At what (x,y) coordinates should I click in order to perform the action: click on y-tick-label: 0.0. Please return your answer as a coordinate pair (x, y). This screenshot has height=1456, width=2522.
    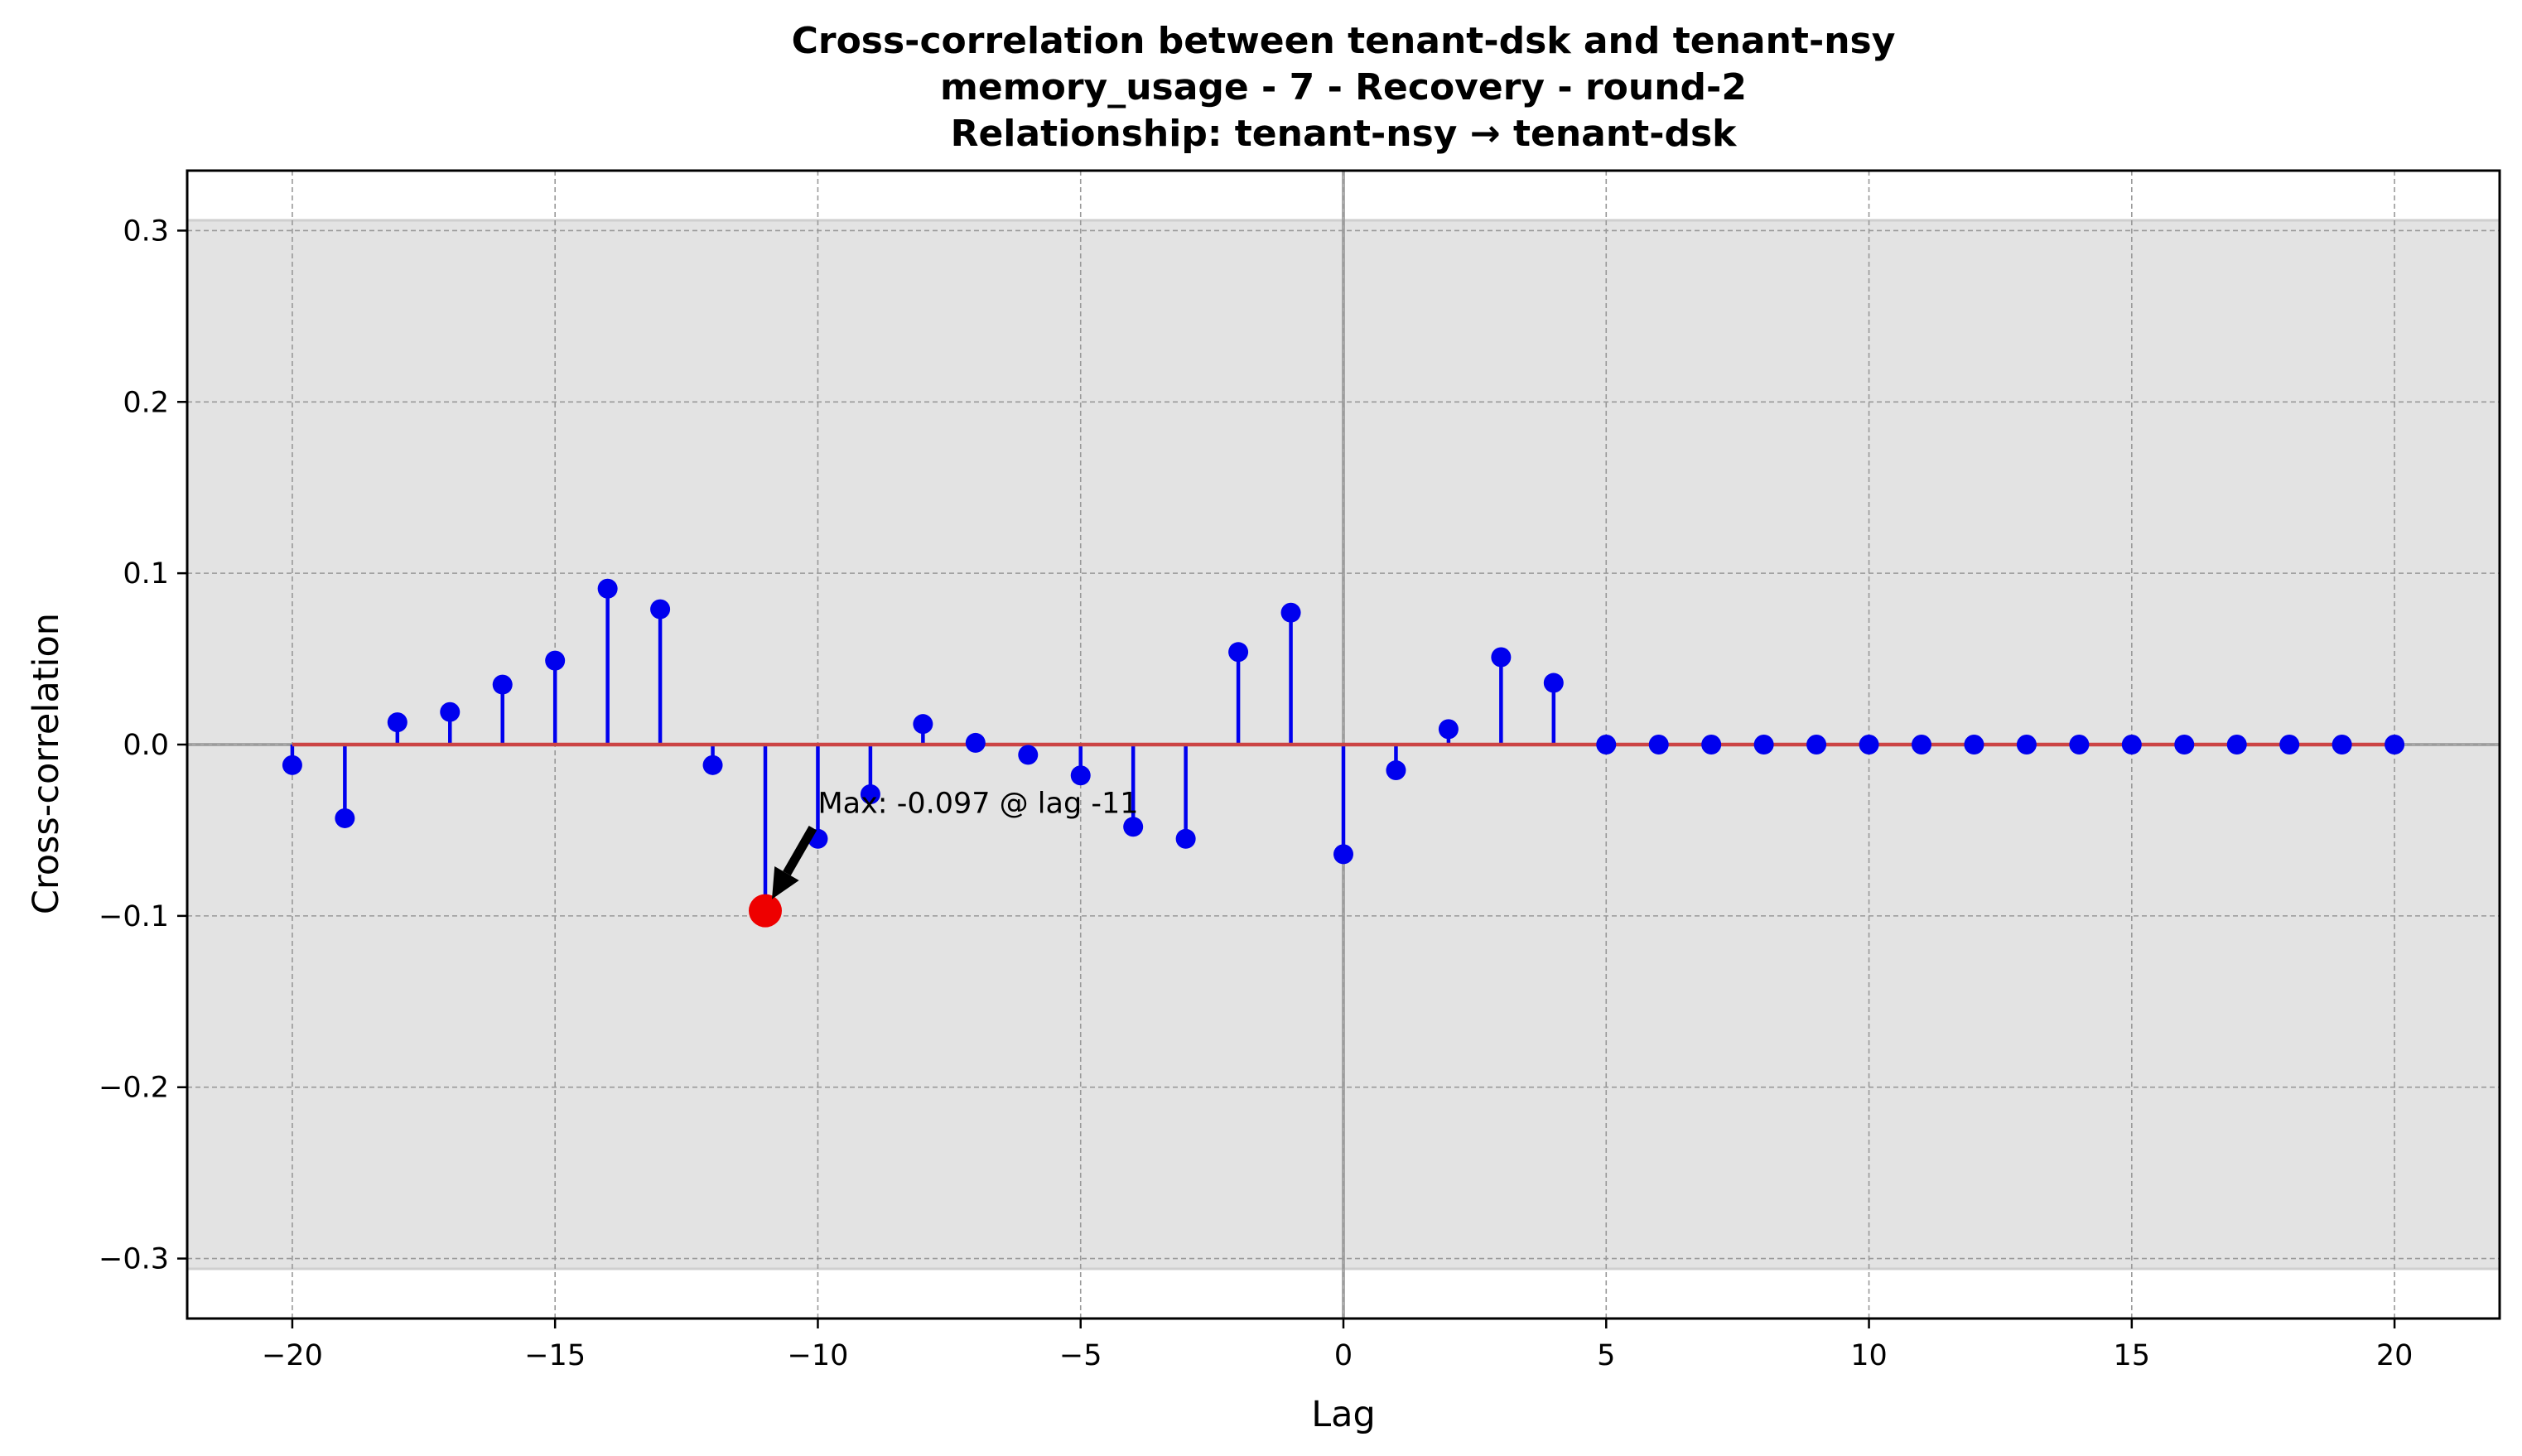
    Looking at the image, I should click on (146, 745).